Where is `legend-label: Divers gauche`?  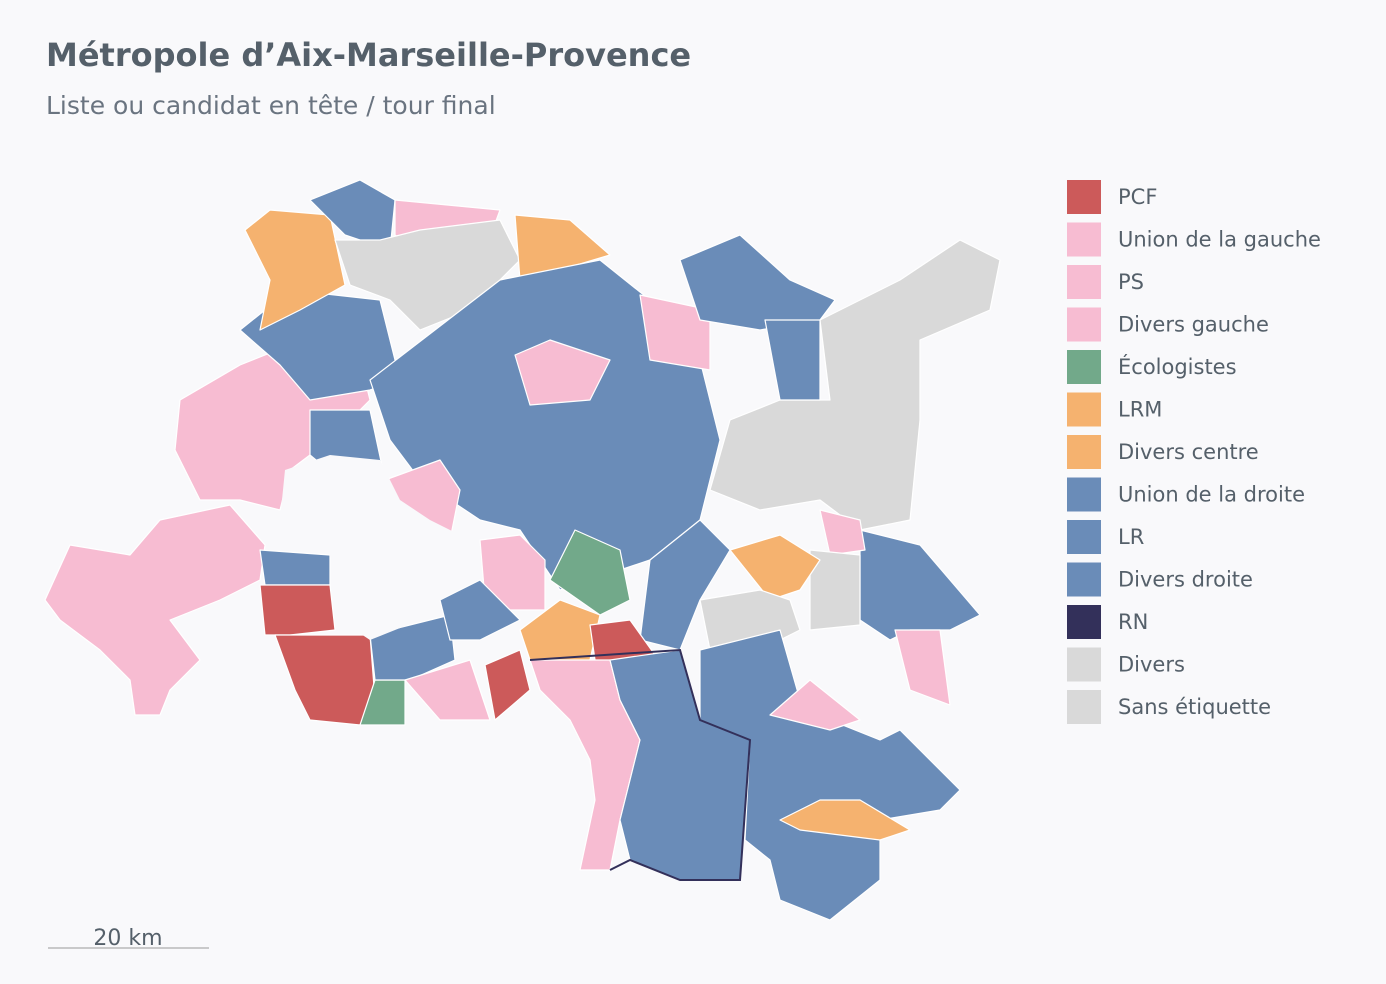 legend-label: Divers gauche is located at coordinates (1193, 325).